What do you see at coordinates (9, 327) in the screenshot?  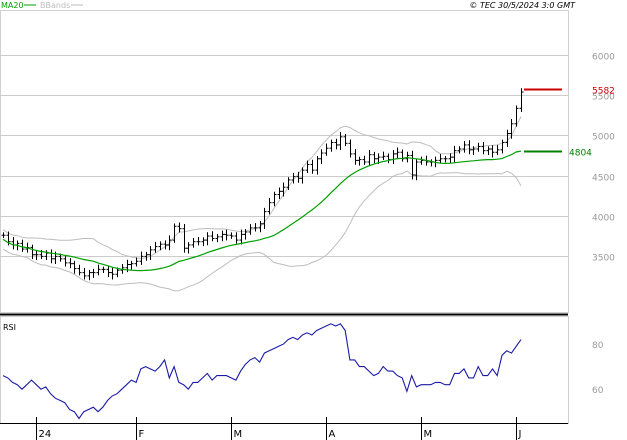 I see `rsi-title: RSI` at bounding box center [9, 327].